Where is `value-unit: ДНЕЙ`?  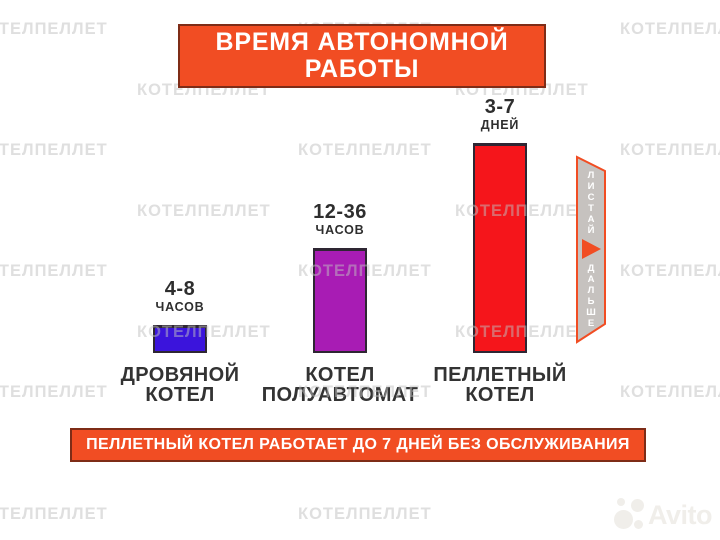 value-unit: ДНЕЙ is located at coordinates (500, 125).